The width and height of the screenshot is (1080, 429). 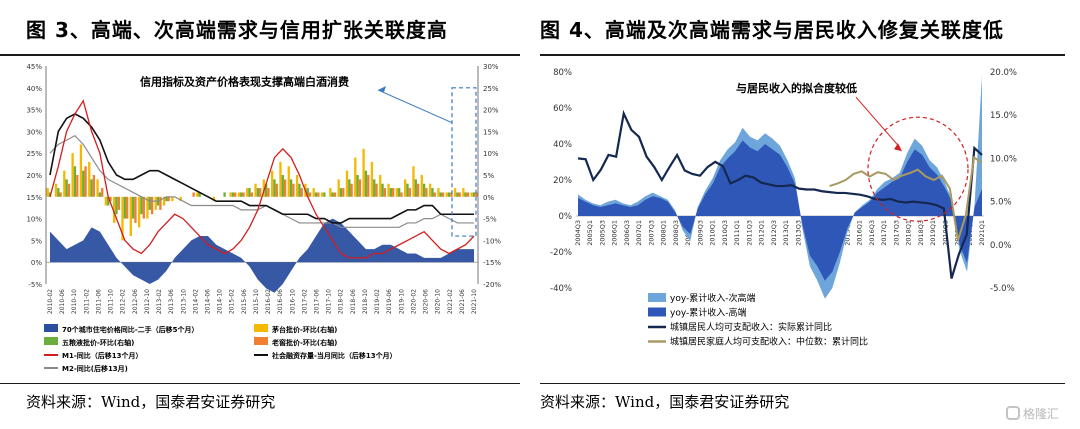 What do you see at coordinates (34, 67) in the screenshot?
I see `y-tick-label-left: 45%` at bounding box center [34, 67].